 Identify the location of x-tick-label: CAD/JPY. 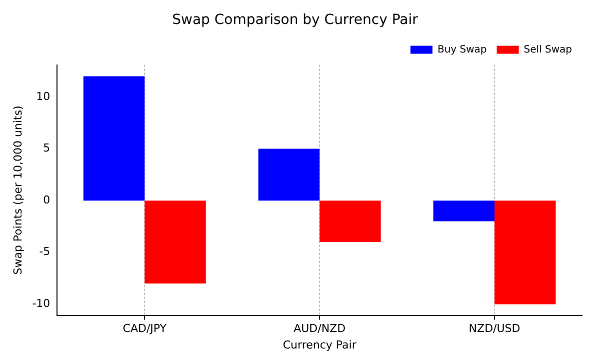
(144, 329).